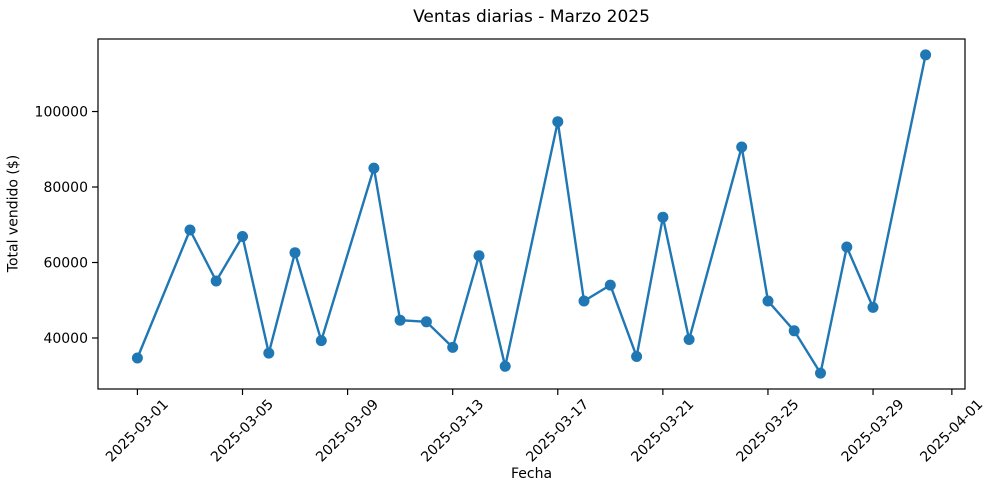  I want to click on x-tick-label: 2025-04-01, so click(951, 431).